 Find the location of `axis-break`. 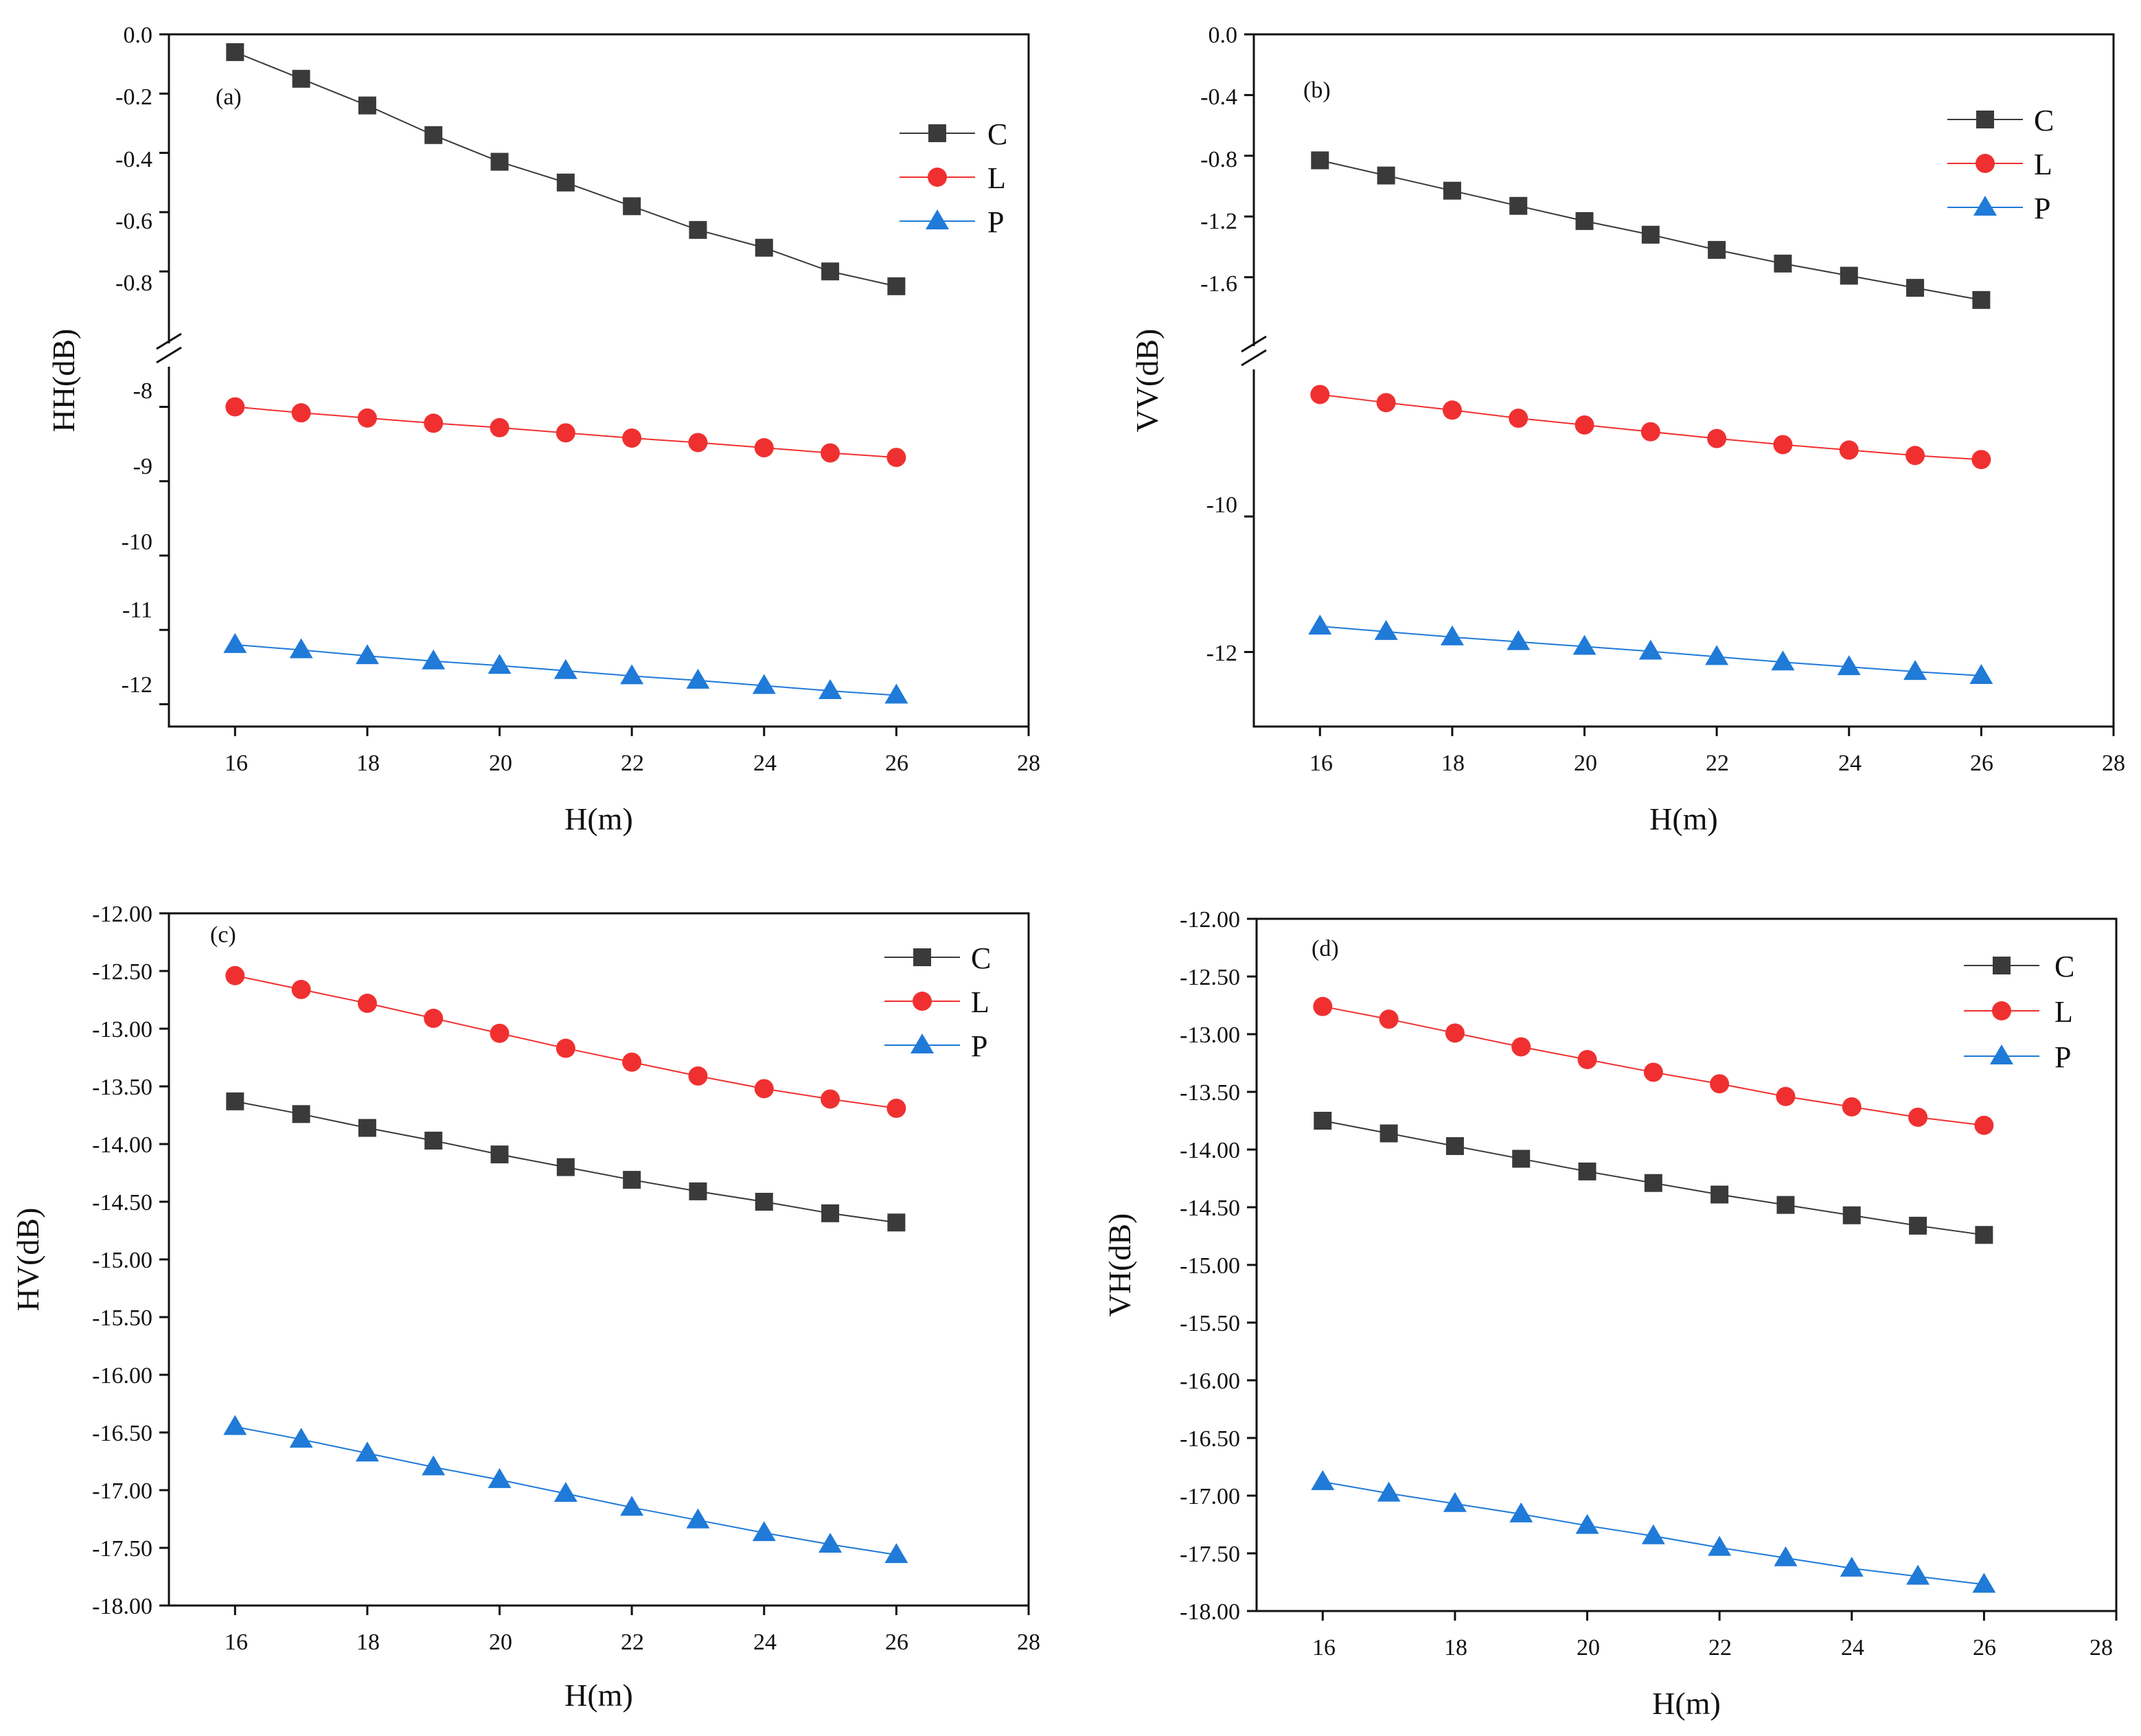

axis-break is located at coordinates (1254, 352).